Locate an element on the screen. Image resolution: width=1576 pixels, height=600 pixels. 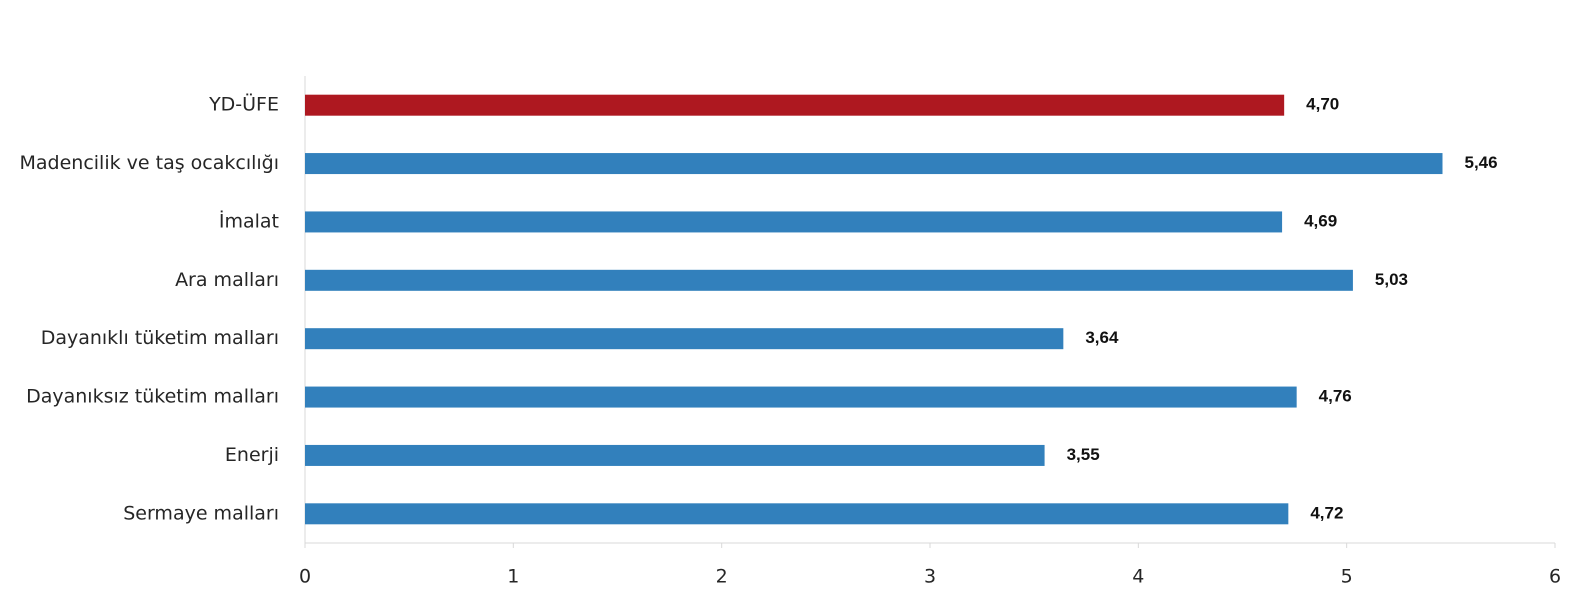
value-label: 5,46 is located at coordinates (1481, 162).